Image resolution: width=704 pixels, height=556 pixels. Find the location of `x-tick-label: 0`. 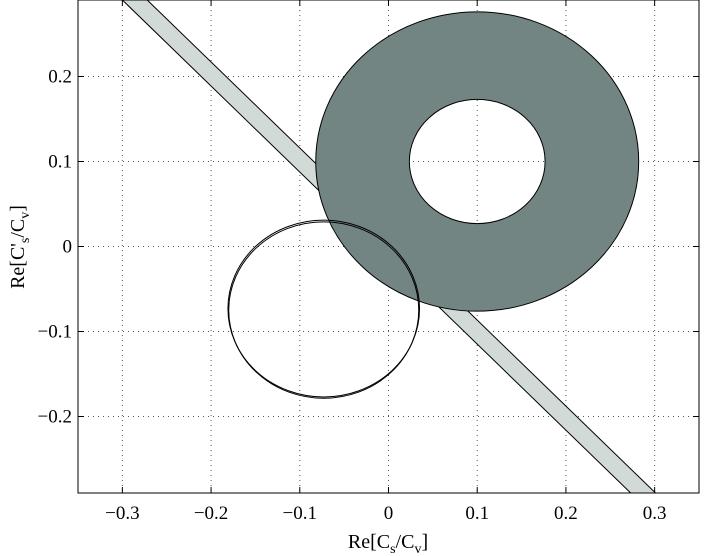

x-tick-label: 0 is located at coordinates (389, 513).